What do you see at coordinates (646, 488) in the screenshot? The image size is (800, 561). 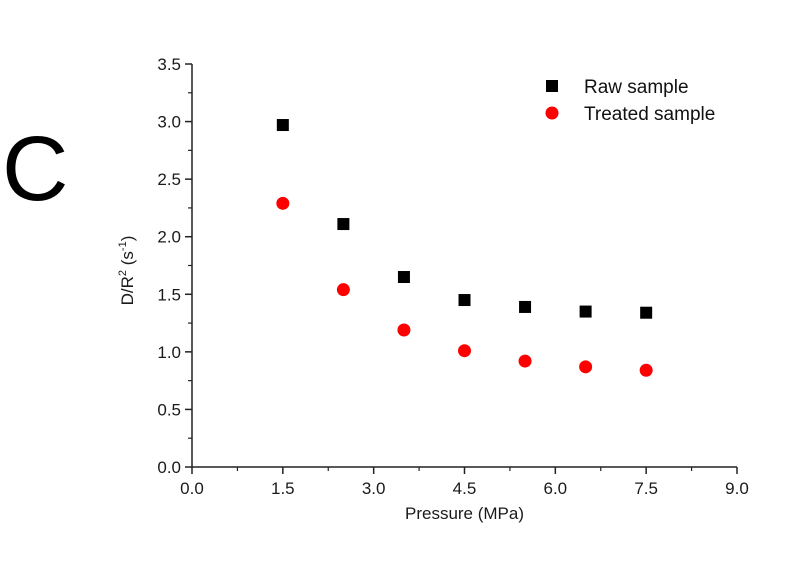 I see `x-tick-label: 7.5` at bounding box center [646, 488].